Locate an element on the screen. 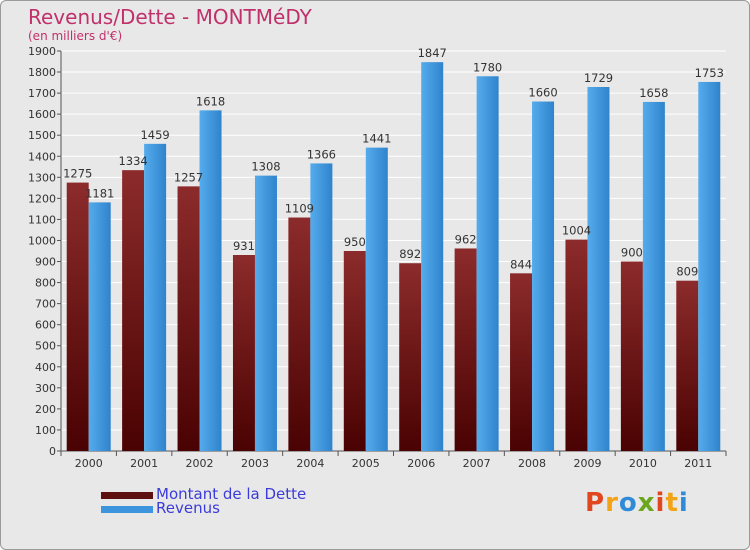 Image resolution: width=750 pixels, height=550 pixels. x-tick-label: 2005 is located at coordinates (366, 463).